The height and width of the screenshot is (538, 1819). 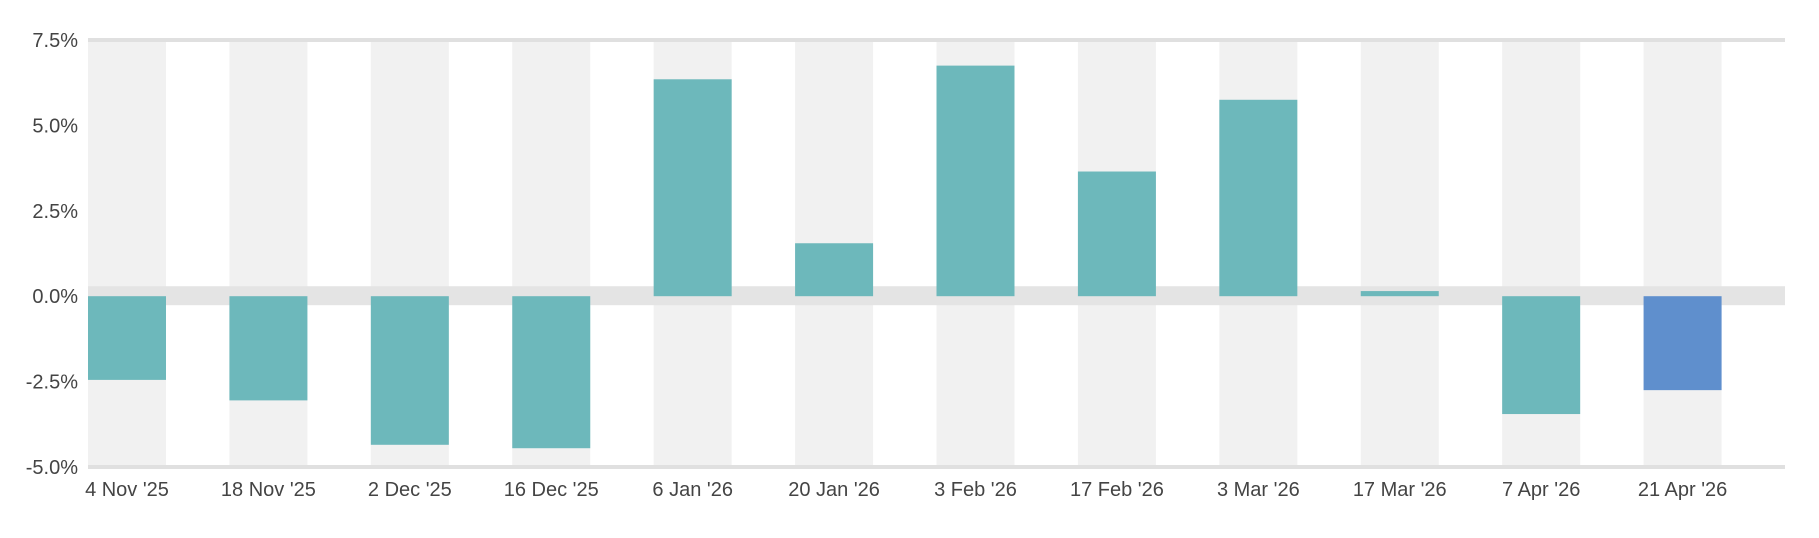 I want to click on y-tick-label: -2.5%, so click(x=52, y=383).